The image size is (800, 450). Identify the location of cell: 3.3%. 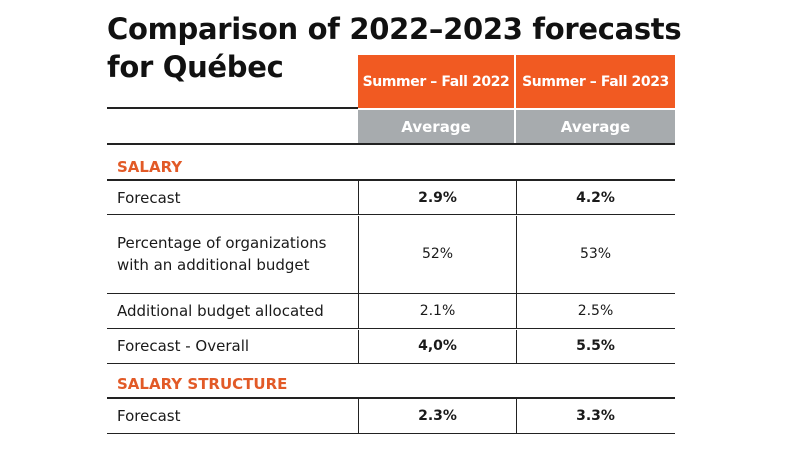
(595, 416).